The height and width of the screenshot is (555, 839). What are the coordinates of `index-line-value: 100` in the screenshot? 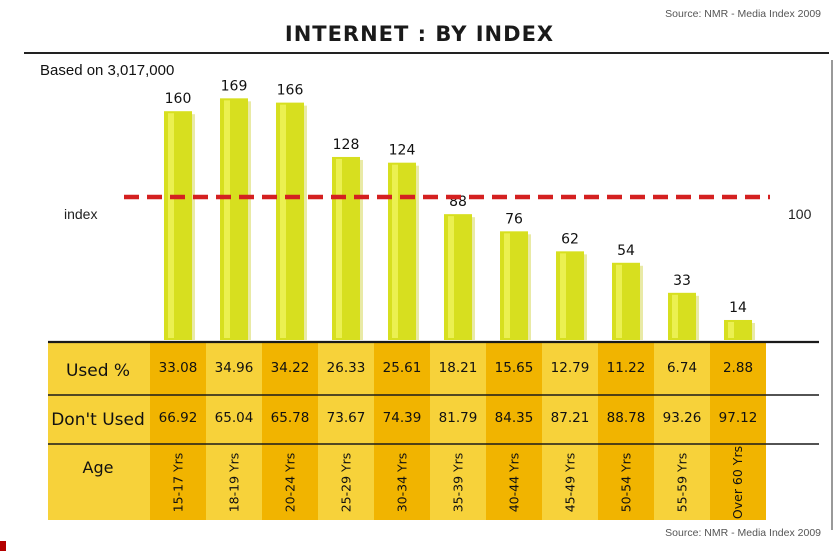 It's located at (800, 214).